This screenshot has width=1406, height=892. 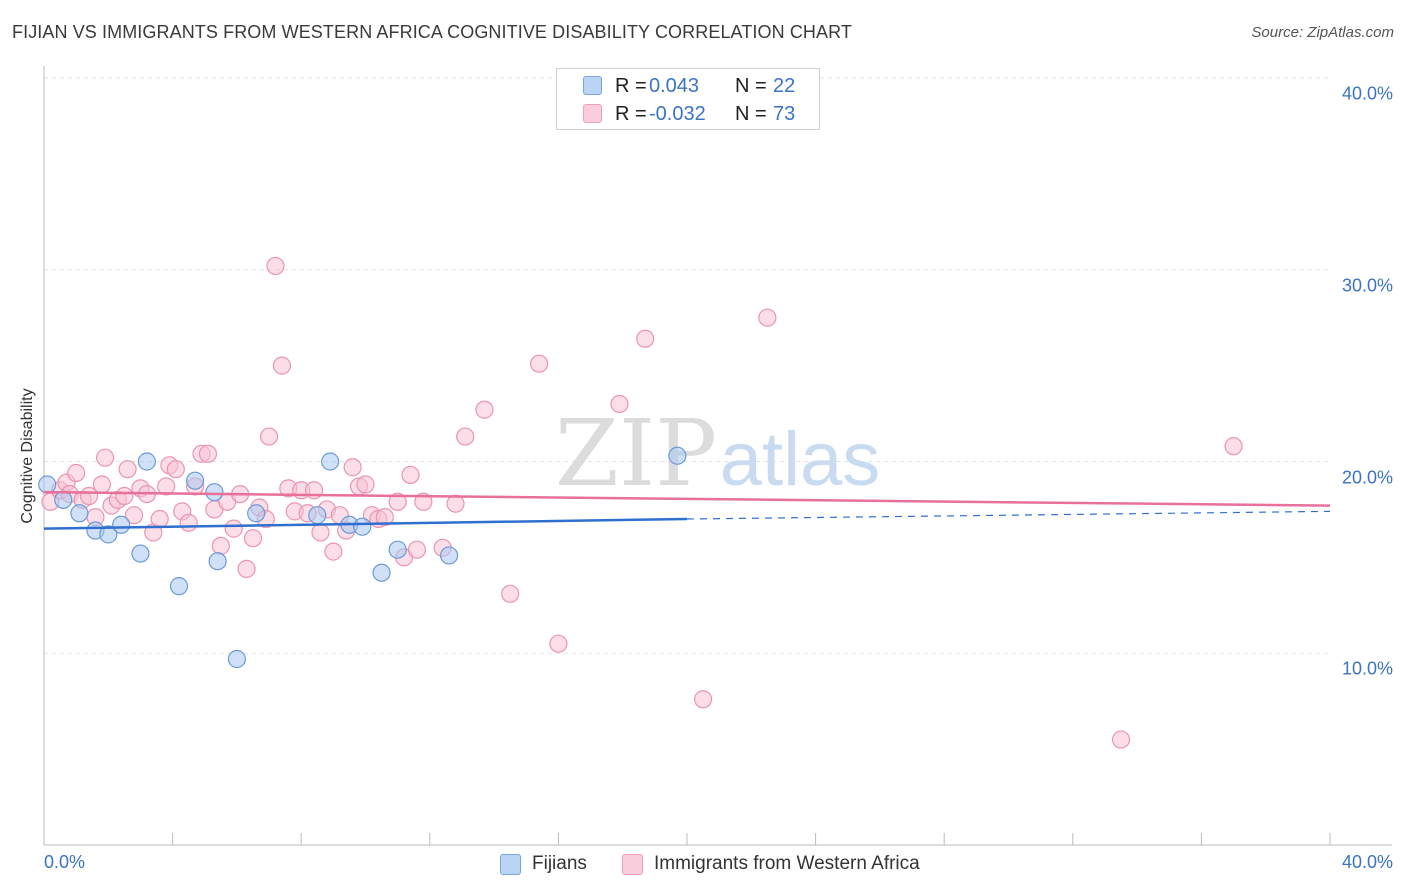 What do you see at coordinates (1367, 668) in the screenshot?
I see `y-tick-label: 10.0%` at bounding box center [1367, 668].